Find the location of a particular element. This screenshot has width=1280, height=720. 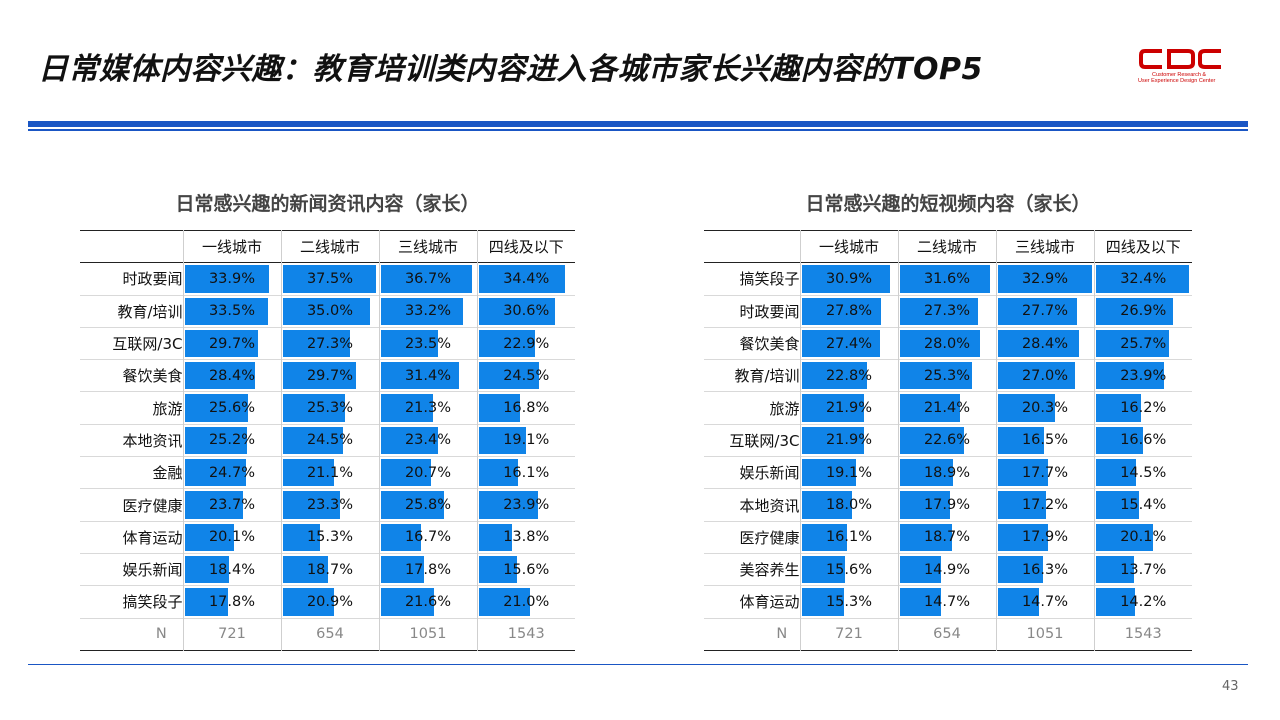

table-row: 体育运动 15.3% 14.7% 14.7% 14.2% is located at coordinates (948, 602).